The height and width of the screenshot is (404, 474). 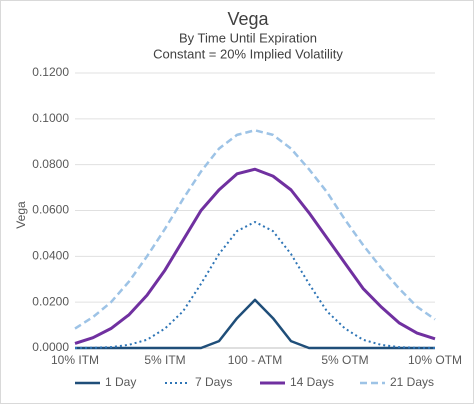 What do you see at coordinates (50, 210) in the screenshot?
I see `y-tick-label: 0.0600` at bounding box center [50, 210].